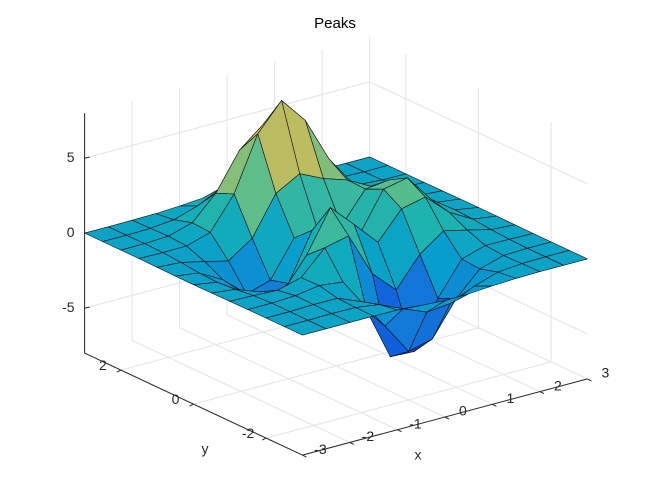  What do you see at coordinates (205, 449) in the screenshot?
I see `y-axis-label: y` at bounding box center [205, 449].